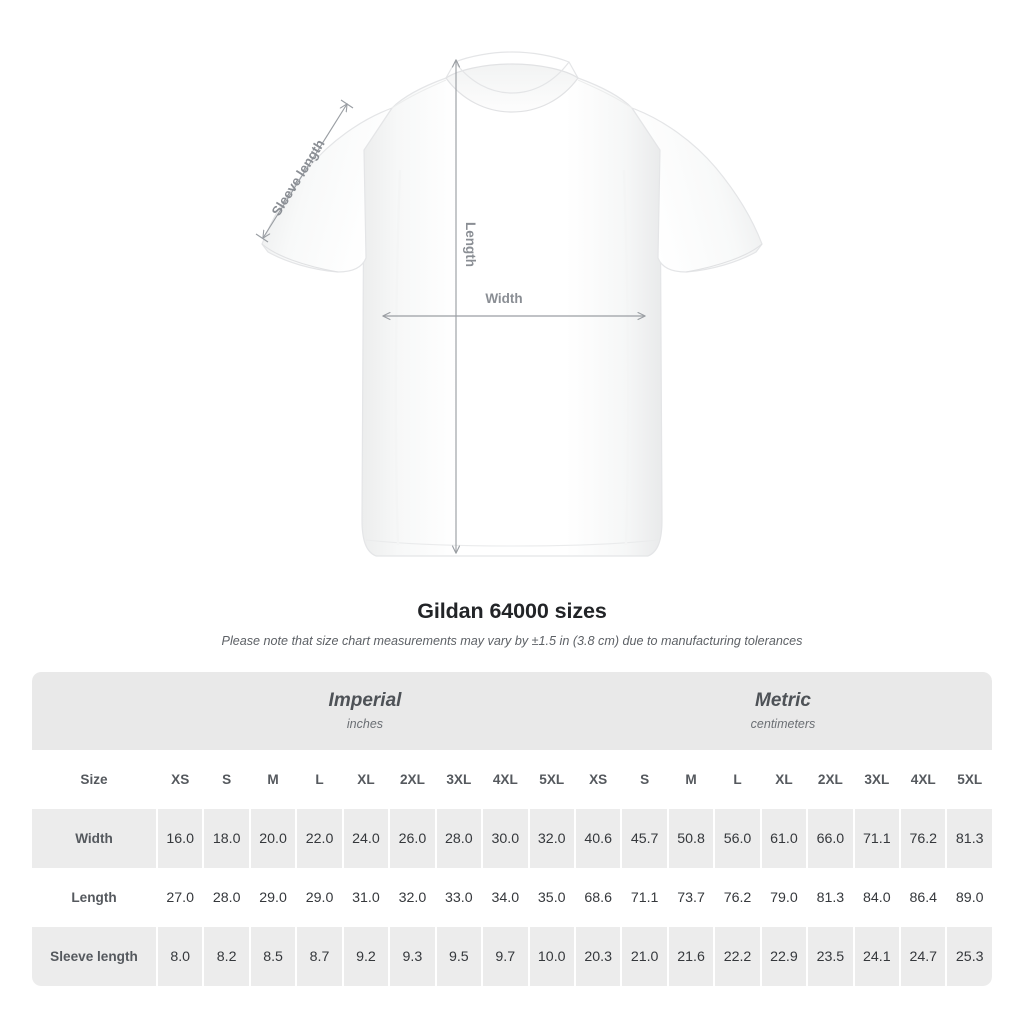  What do you see at coordinates (94, 779) in the screenshot?
I see `size-header-label: Size` at bounding box center [94, 779].